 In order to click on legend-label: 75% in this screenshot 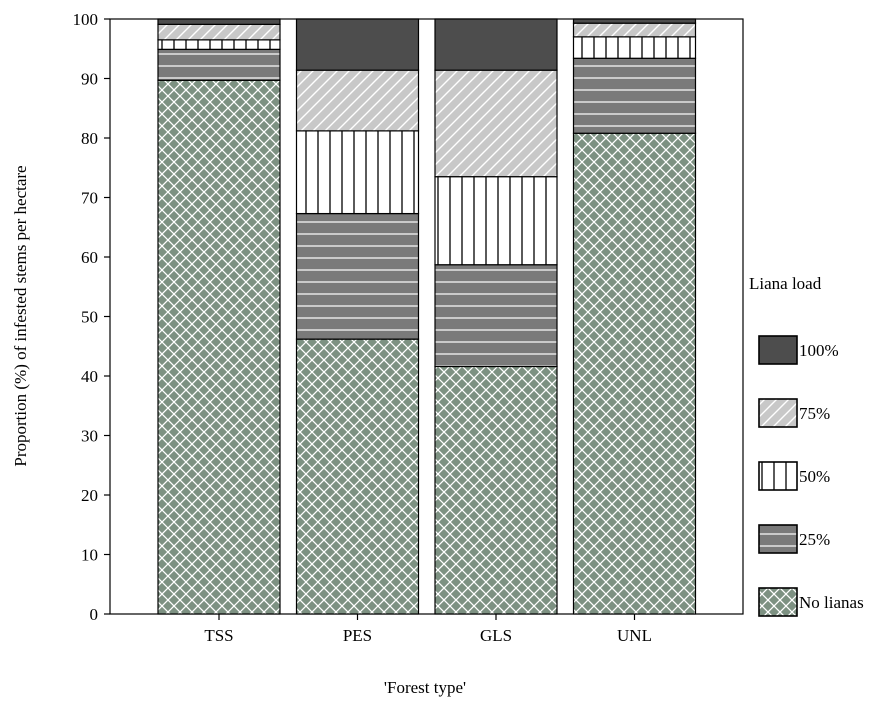, I will do `click(814, 413)`.